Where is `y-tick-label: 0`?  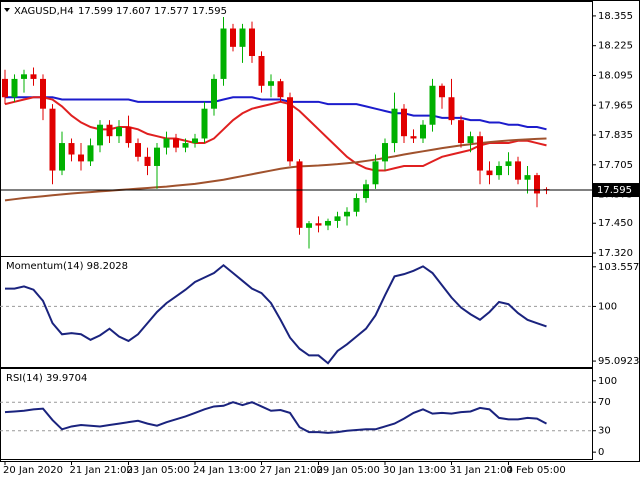 y-tick-label: 0 is located at coordinates (601, 452).